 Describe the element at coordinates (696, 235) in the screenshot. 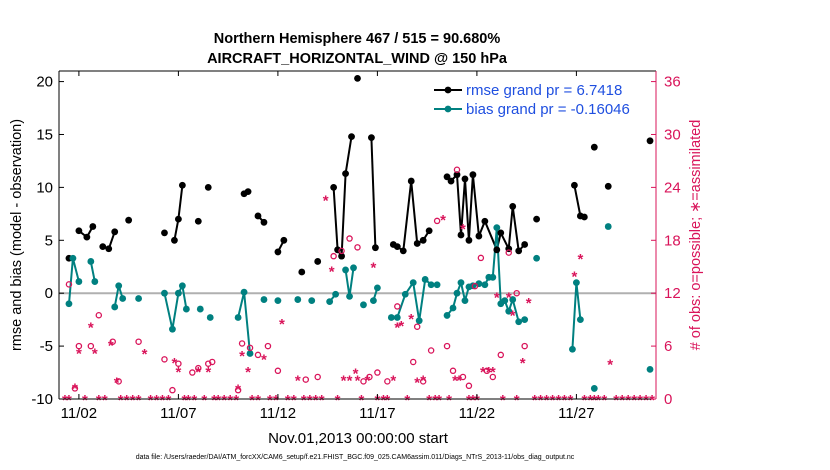

I see `y-axis-label-right: # of obs: o=possible; ∗=assimilated` at that location.